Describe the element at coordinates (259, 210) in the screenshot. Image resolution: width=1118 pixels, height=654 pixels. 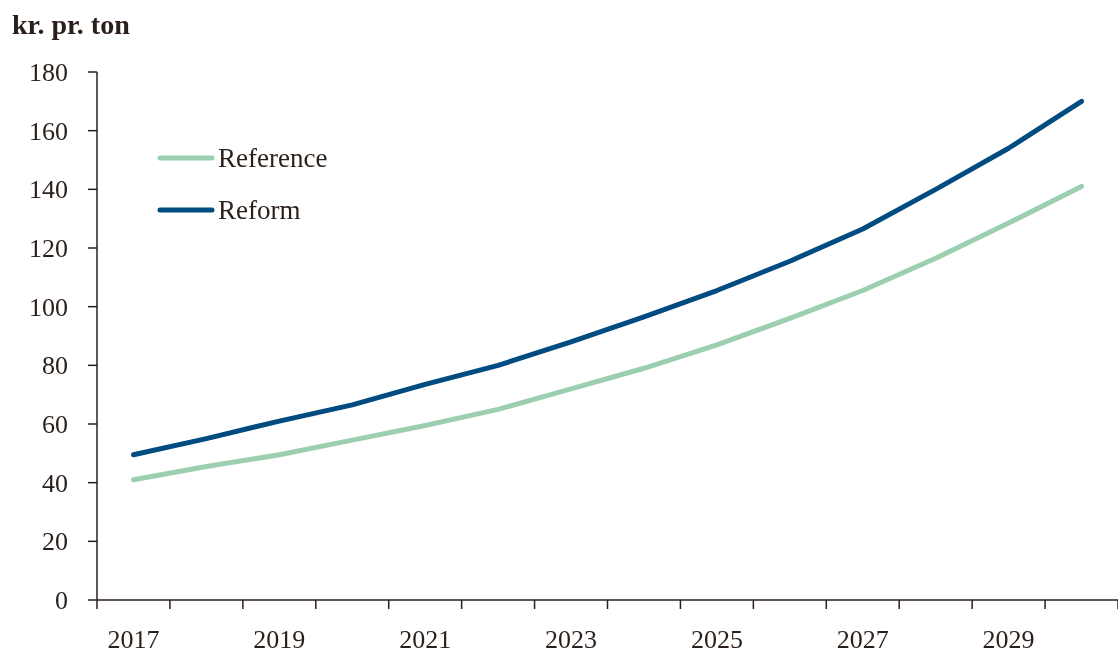
I see `legend-label: Reform` at that location.